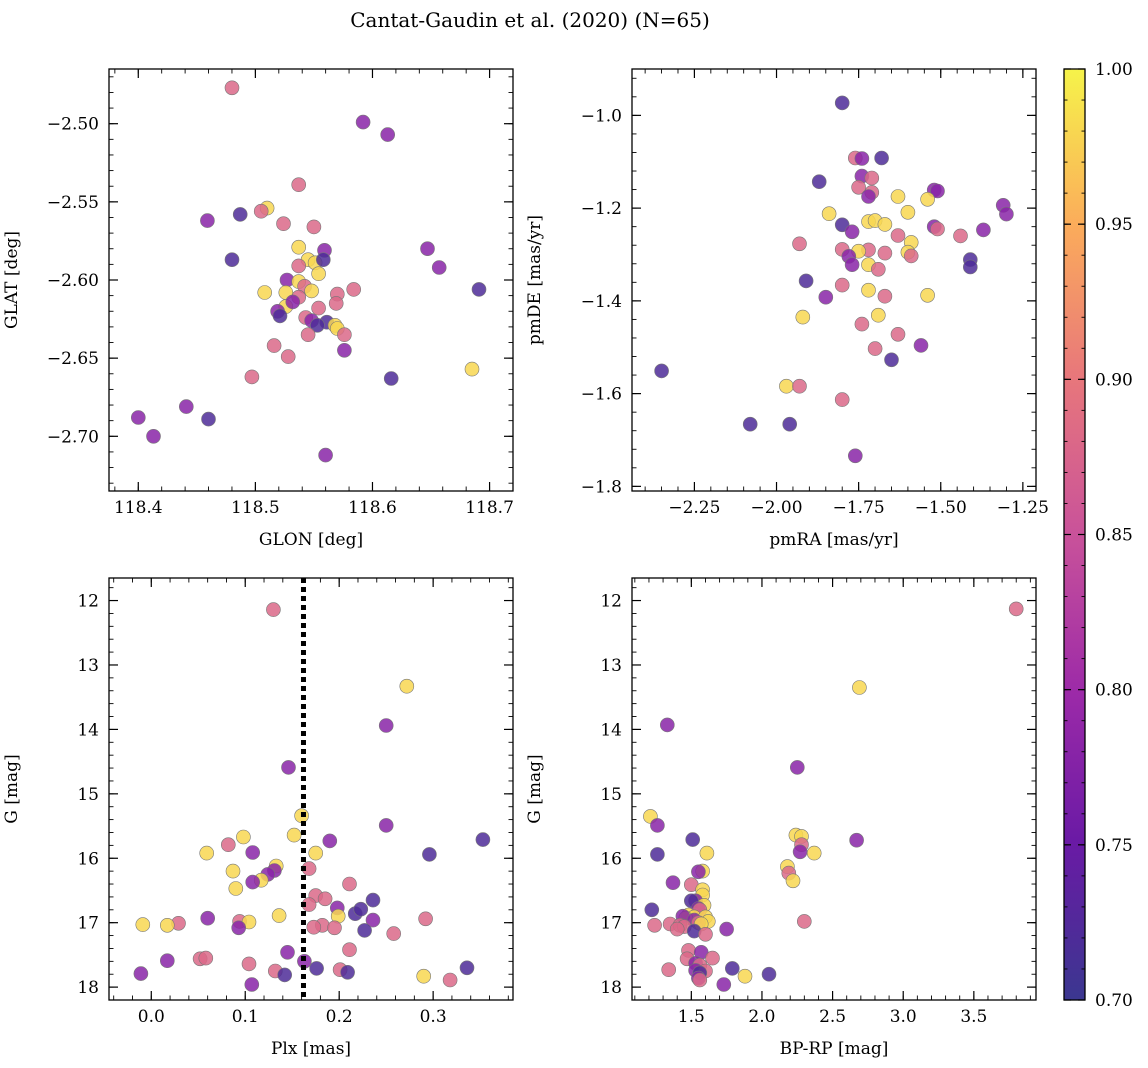  I want to click on x-tick-label: 3.0, so click(903, 1017).